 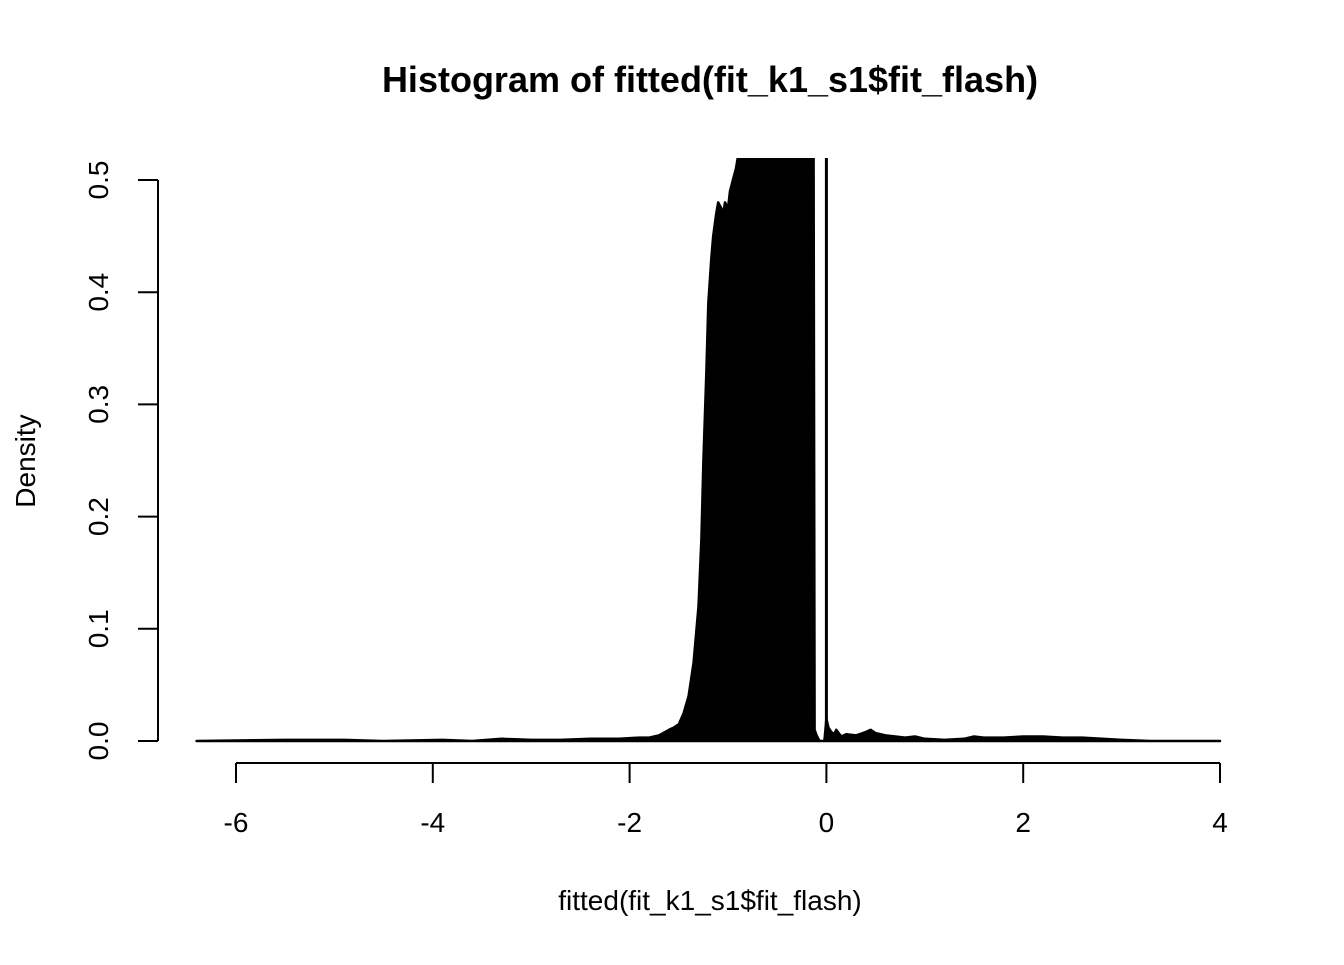 I want to click on x-tick-label: 0, so click(x=827, y=822).